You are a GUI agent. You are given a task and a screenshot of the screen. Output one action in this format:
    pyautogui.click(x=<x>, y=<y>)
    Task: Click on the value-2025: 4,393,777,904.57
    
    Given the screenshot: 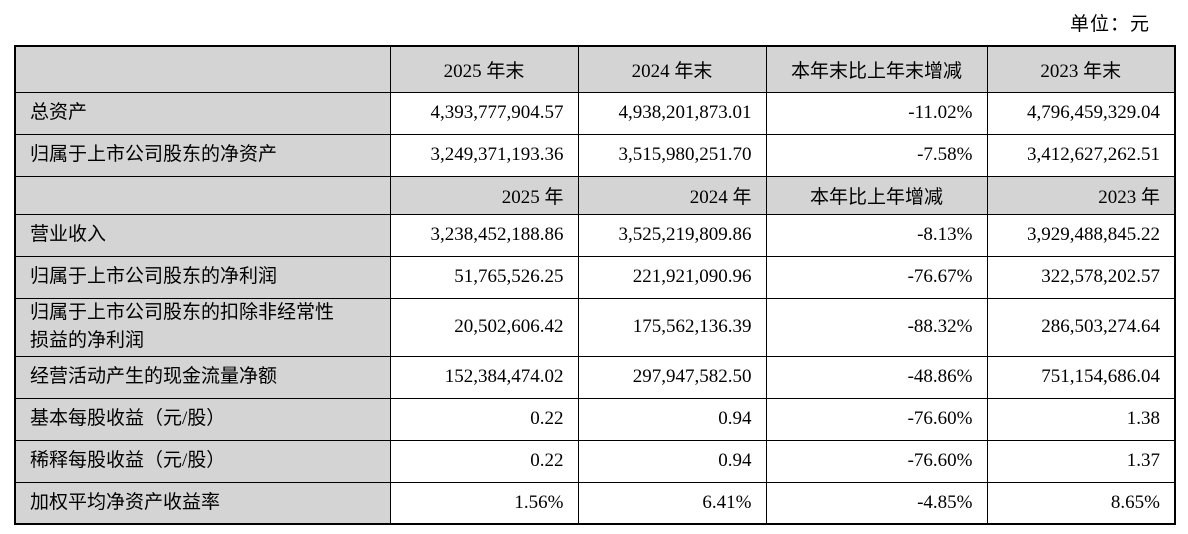 What is the action you would take?
    pyautogui.click(x=484, y=113)
    